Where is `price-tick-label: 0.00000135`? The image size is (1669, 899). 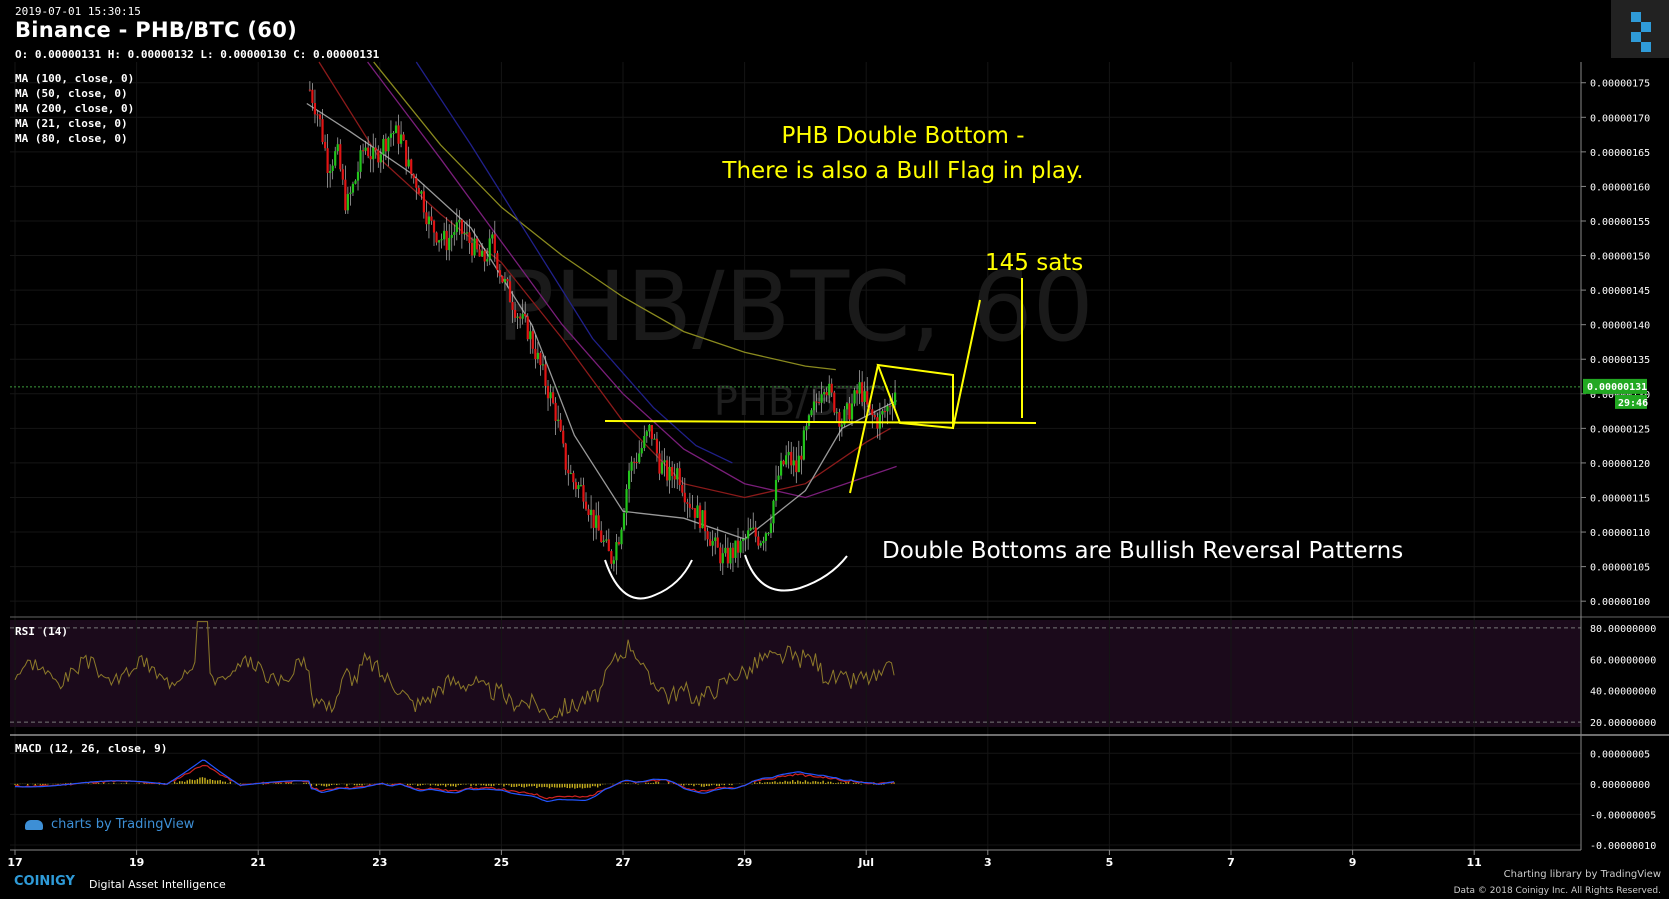
price-tick-label: 0.00000135 is located at coordinates (1620, 360).